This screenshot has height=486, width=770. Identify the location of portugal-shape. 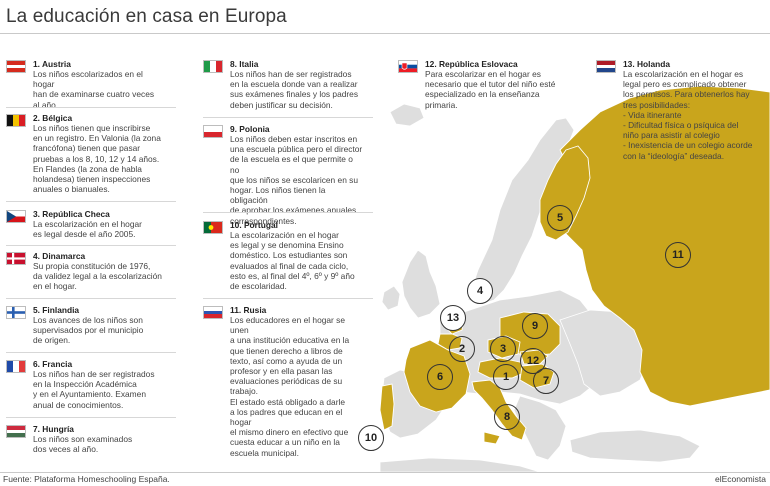
(387, 407).